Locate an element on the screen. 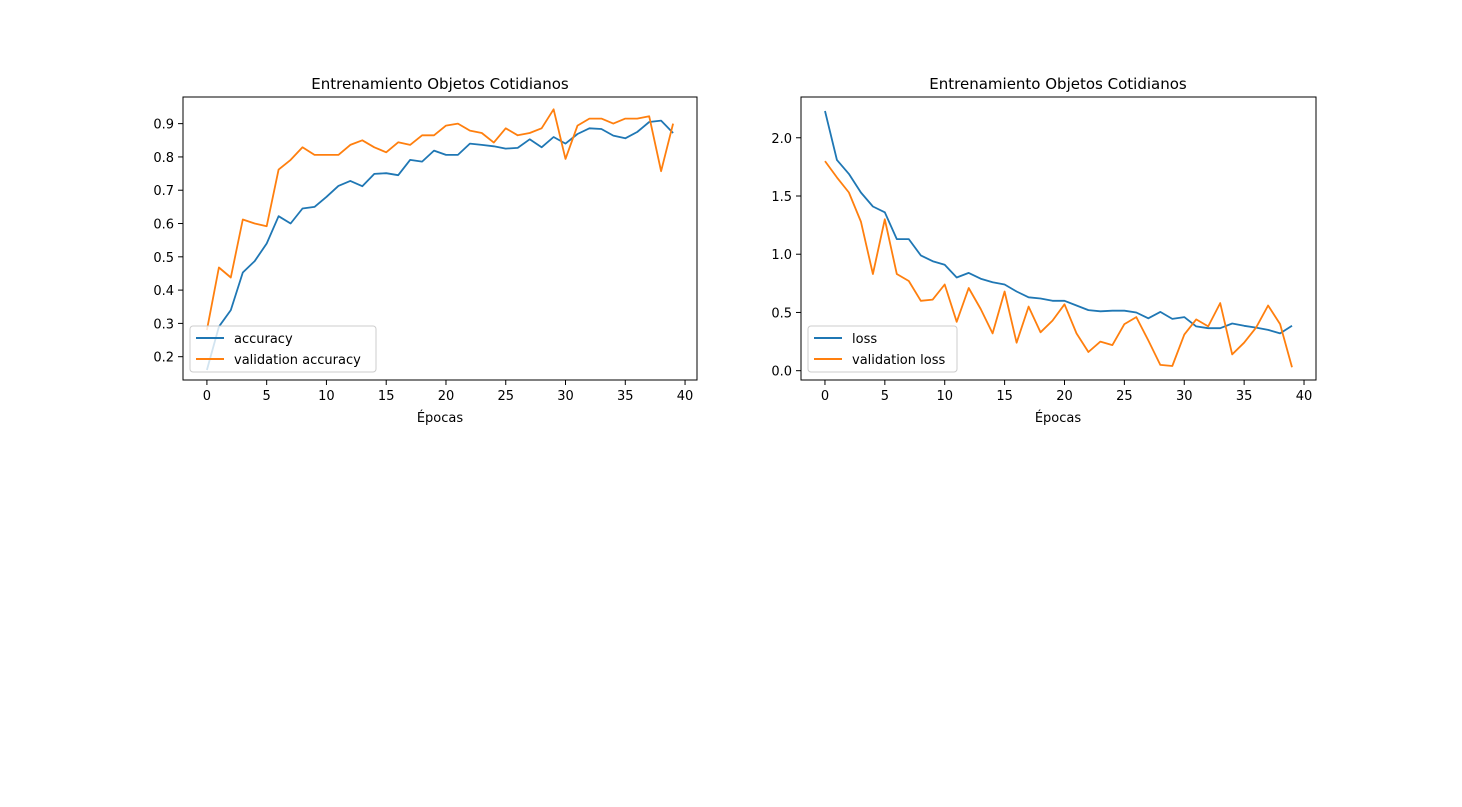 This screenshot has width=1462, height=807. legend: accuracy validation accuracy is located at coordinates (283, 349).